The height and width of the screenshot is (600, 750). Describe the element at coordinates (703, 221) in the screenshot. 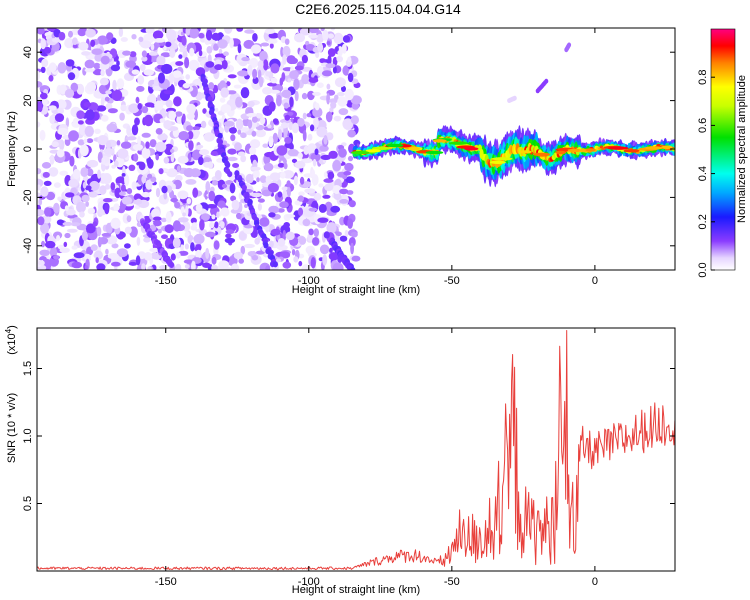

I see `colorbar-tick-label: 0.2` at that location.